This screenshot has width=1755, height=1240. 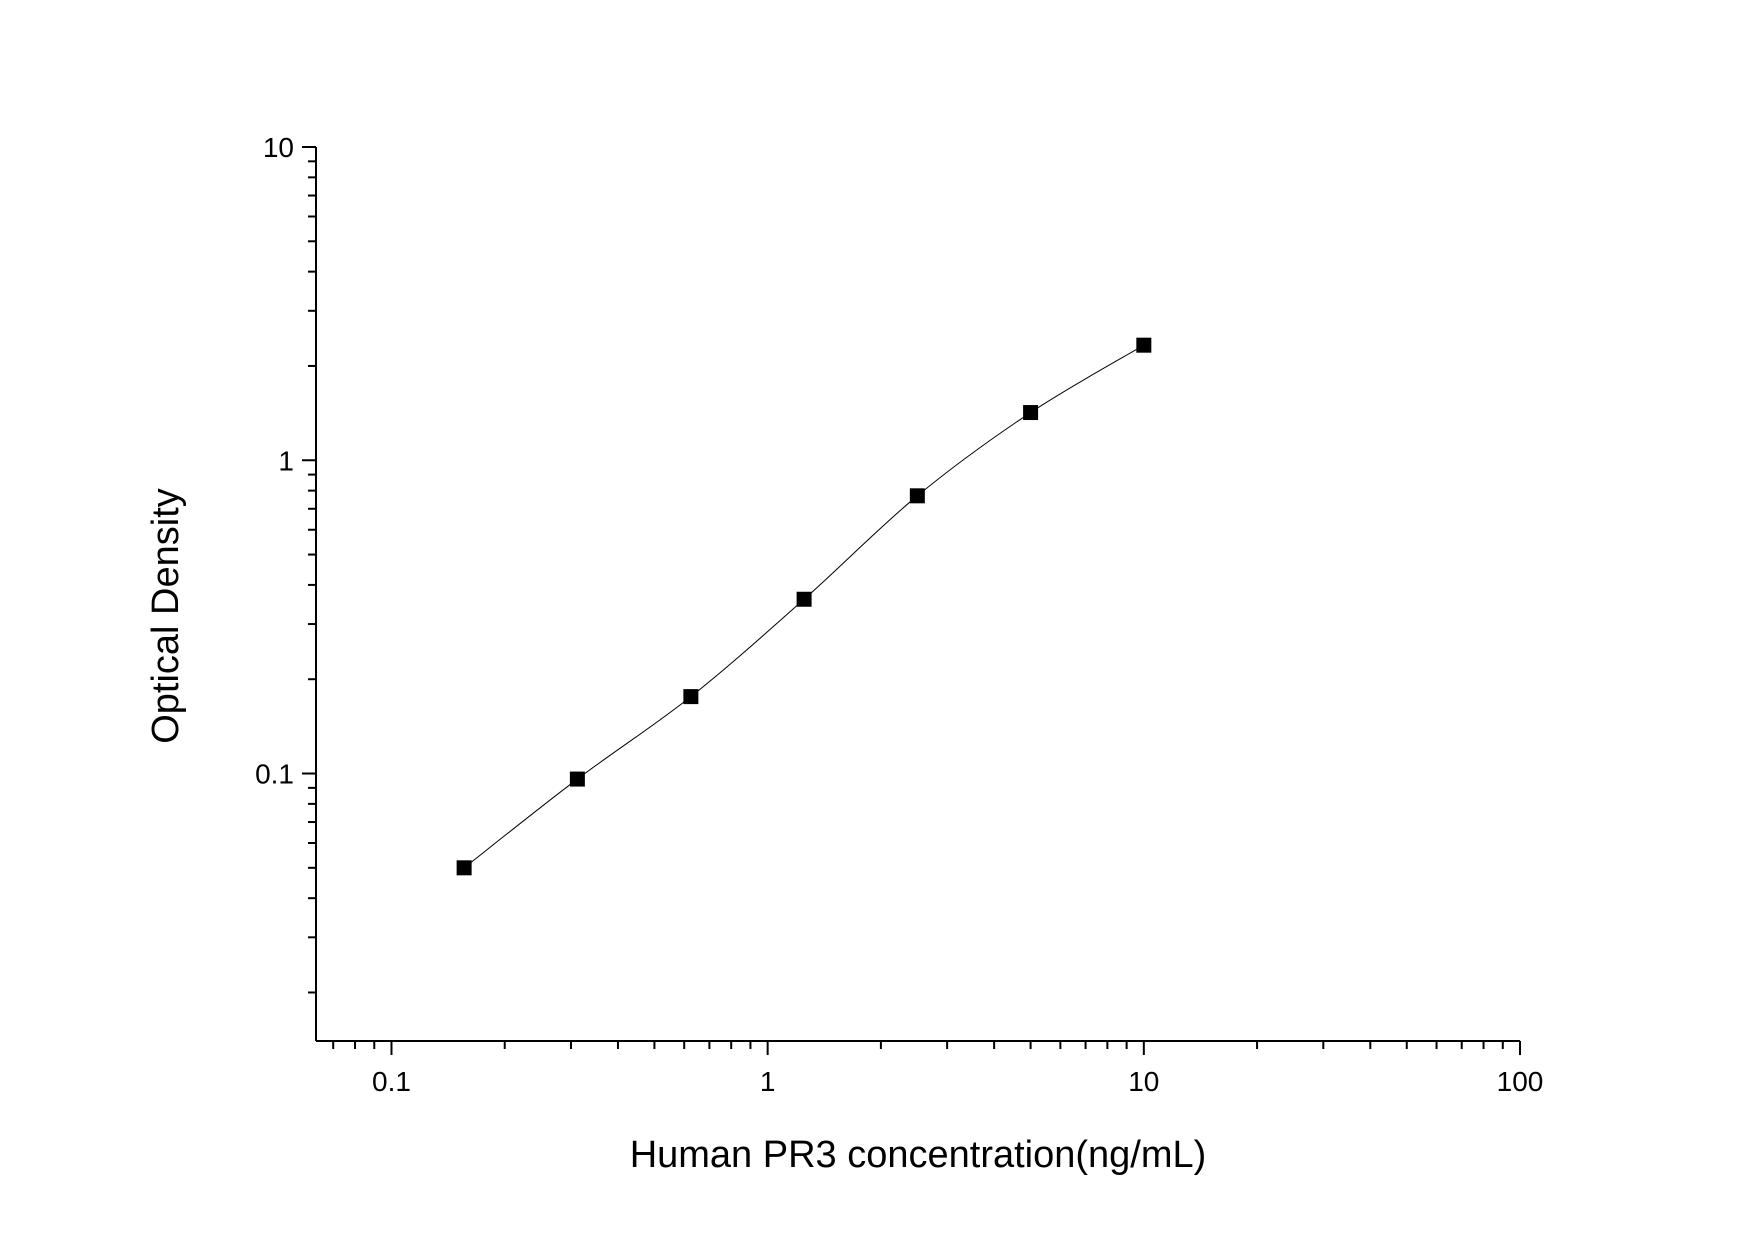 I want to click on y-tick-label: 1, so click(x=286, y=460).